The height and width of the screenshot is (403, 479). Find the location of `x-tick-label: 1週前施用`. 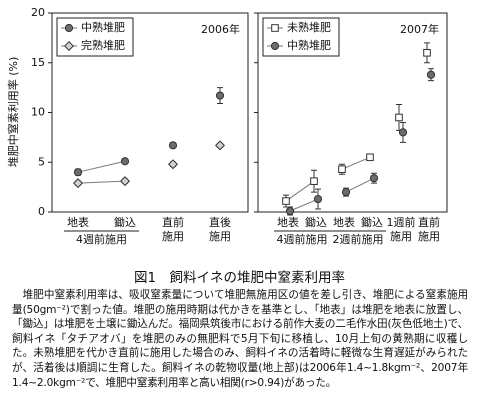

x-tick-label: 1週前施用 is located at coordinates (401, 229).